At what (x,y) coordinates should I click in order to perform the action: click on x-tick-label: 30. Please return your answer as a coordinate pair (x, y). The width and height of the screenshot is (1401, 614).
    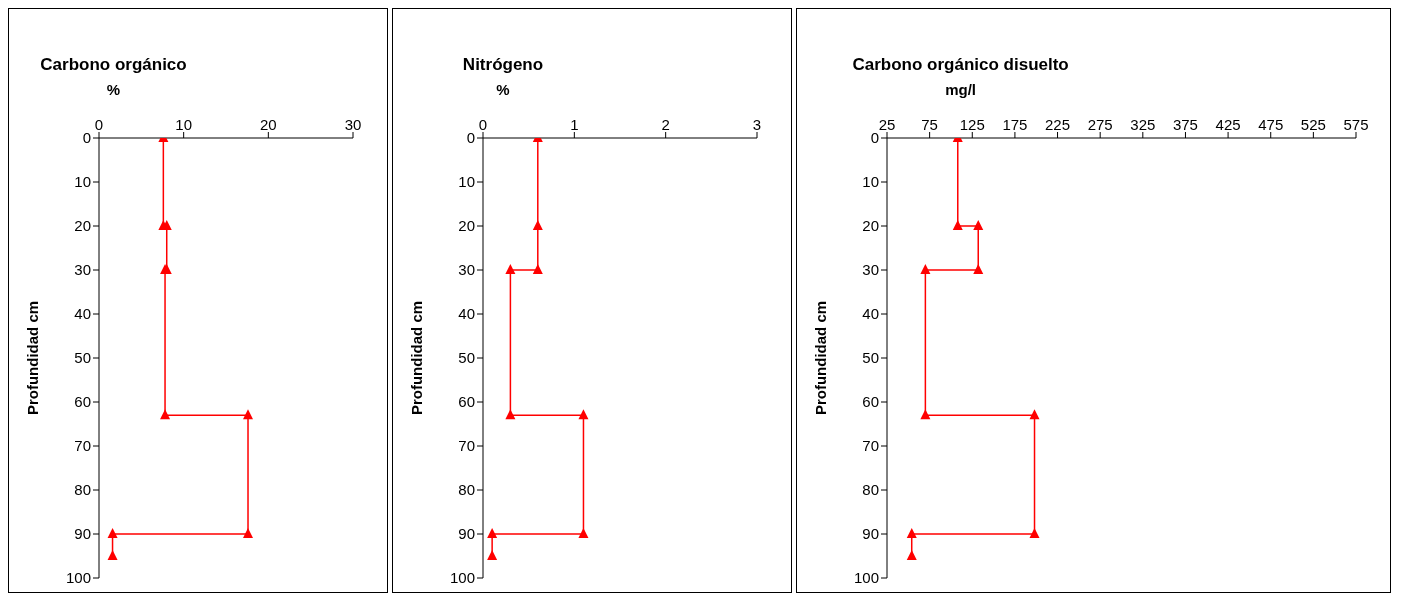
    Looking at the image, I should click on (353, 124).